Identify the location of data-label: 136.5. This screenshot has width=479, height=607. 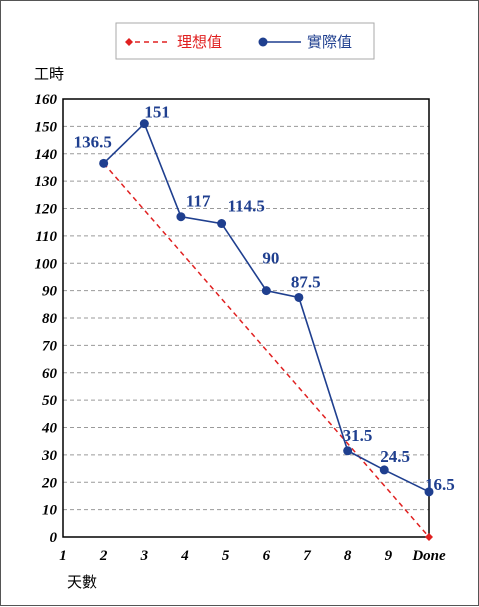
(93, 141).